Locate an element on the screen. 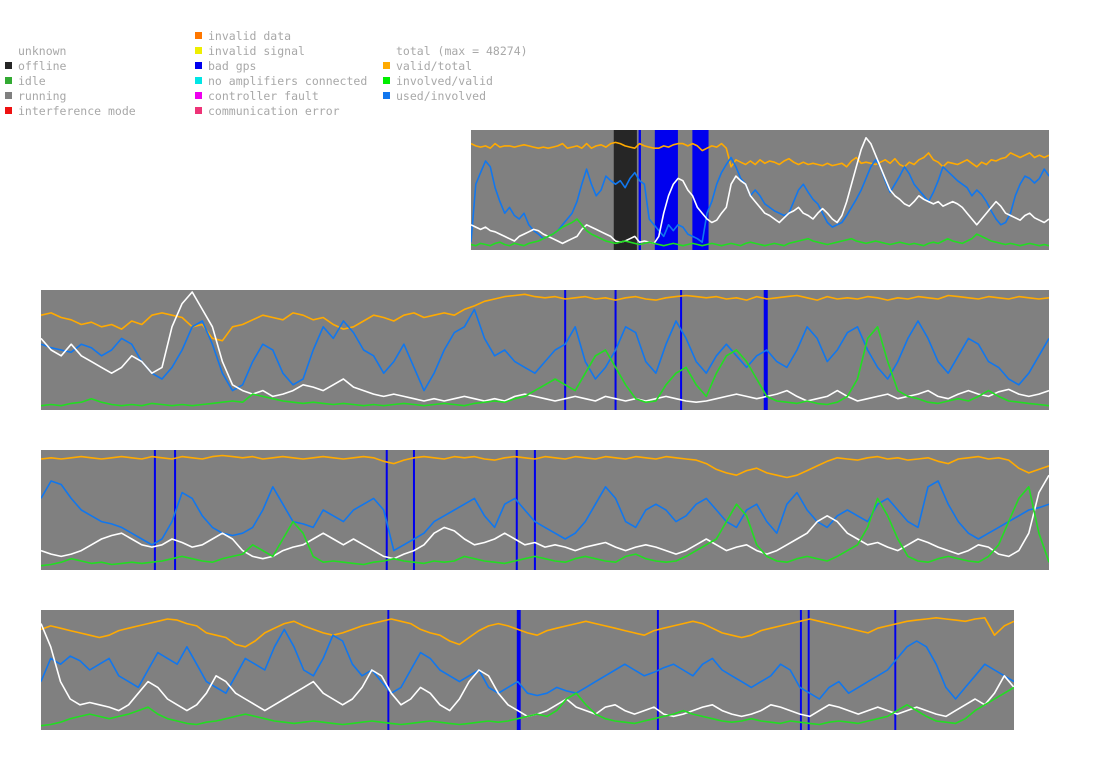  legend-label: offline is located at coordinates (42, 66).